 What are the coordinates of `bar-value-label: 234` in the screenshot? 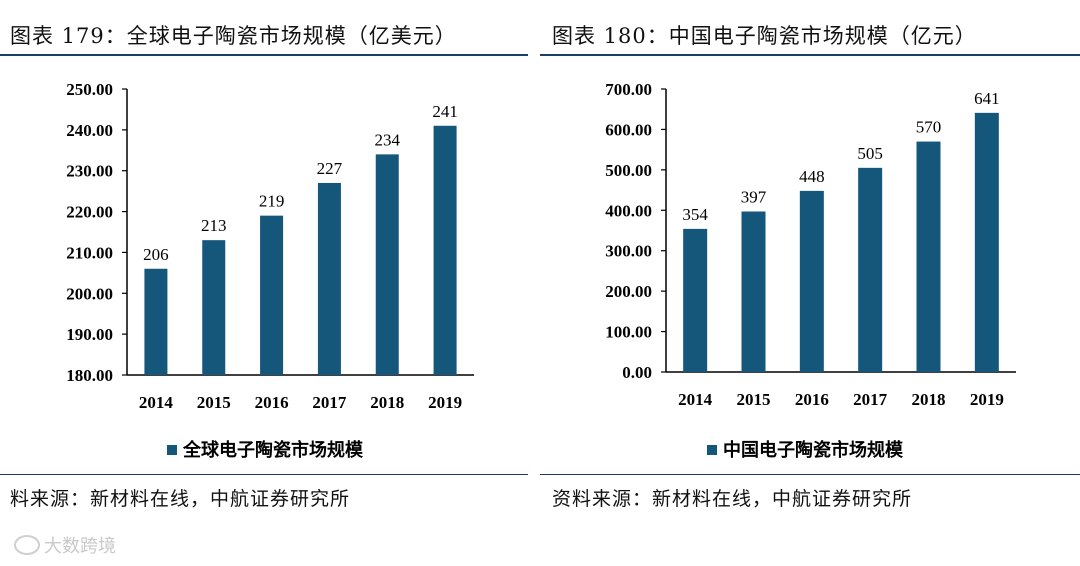 It's located at (388, 139).